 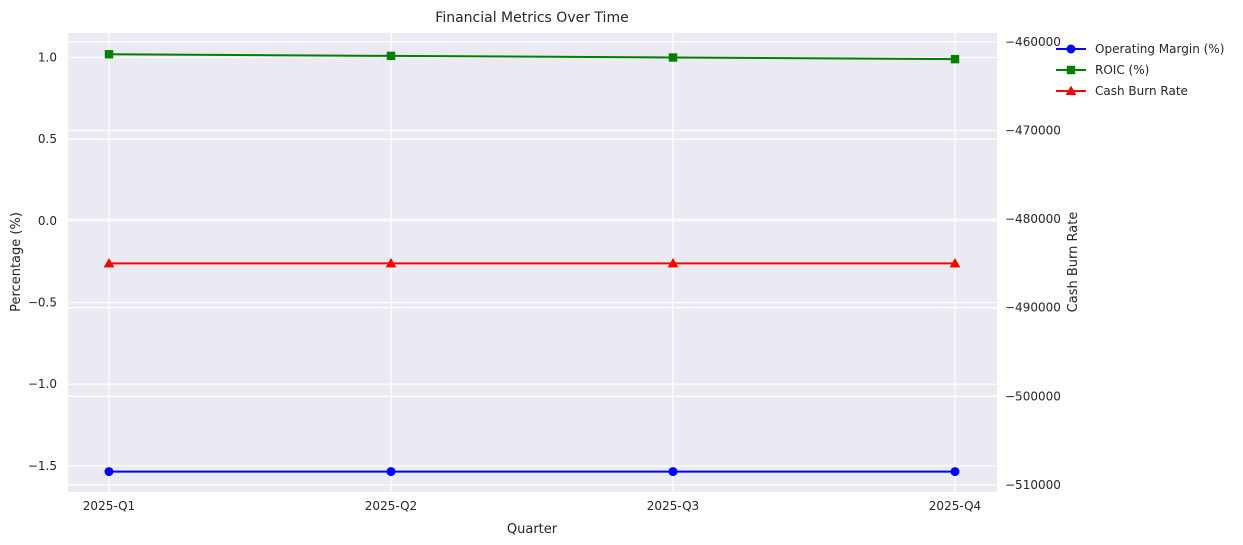 I want to click on legend-item: ROIC (%), so click(x=1102, y=70).